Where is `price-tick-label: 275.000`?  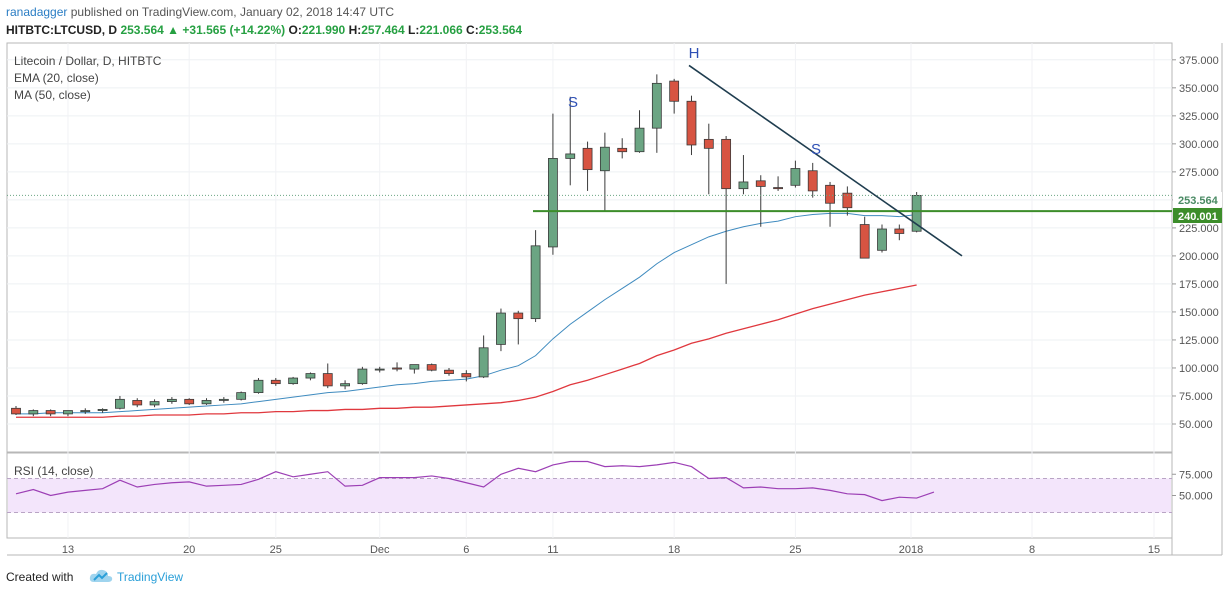
price-tick-label: 275.000 is located at coordinates (1199, 173).